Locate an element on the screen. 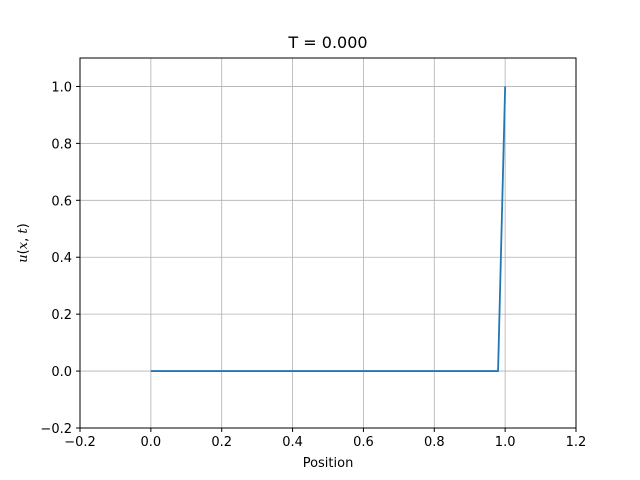 Image resolution: width=640 pixels, height=480 pixels. y-tick-label: 0.6 is located at coordinates (61, 201).